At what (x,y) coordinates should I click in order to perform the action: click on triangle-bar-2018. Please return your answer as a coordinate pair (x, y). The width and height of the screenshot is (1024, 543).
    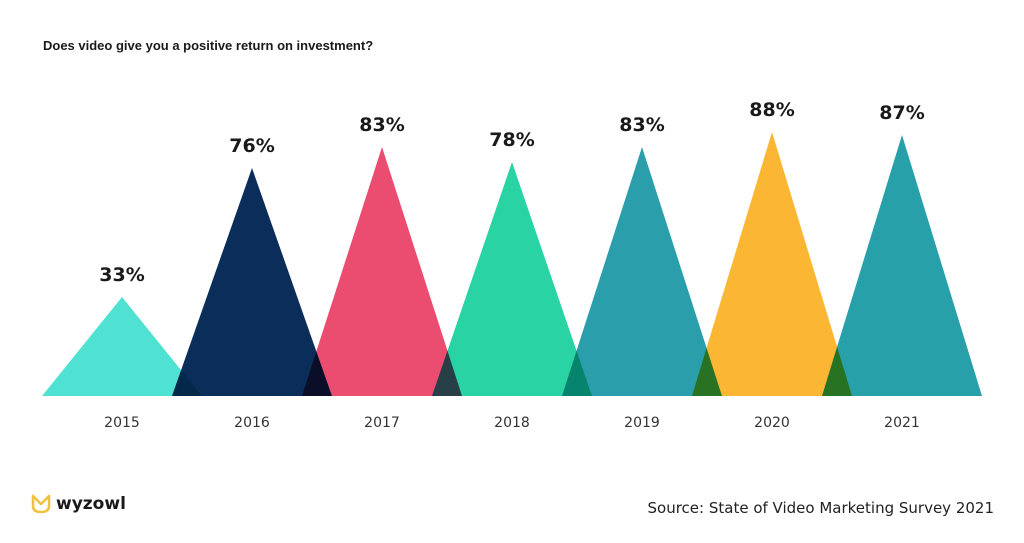
    Looking at the image, I should click on (512, 279).